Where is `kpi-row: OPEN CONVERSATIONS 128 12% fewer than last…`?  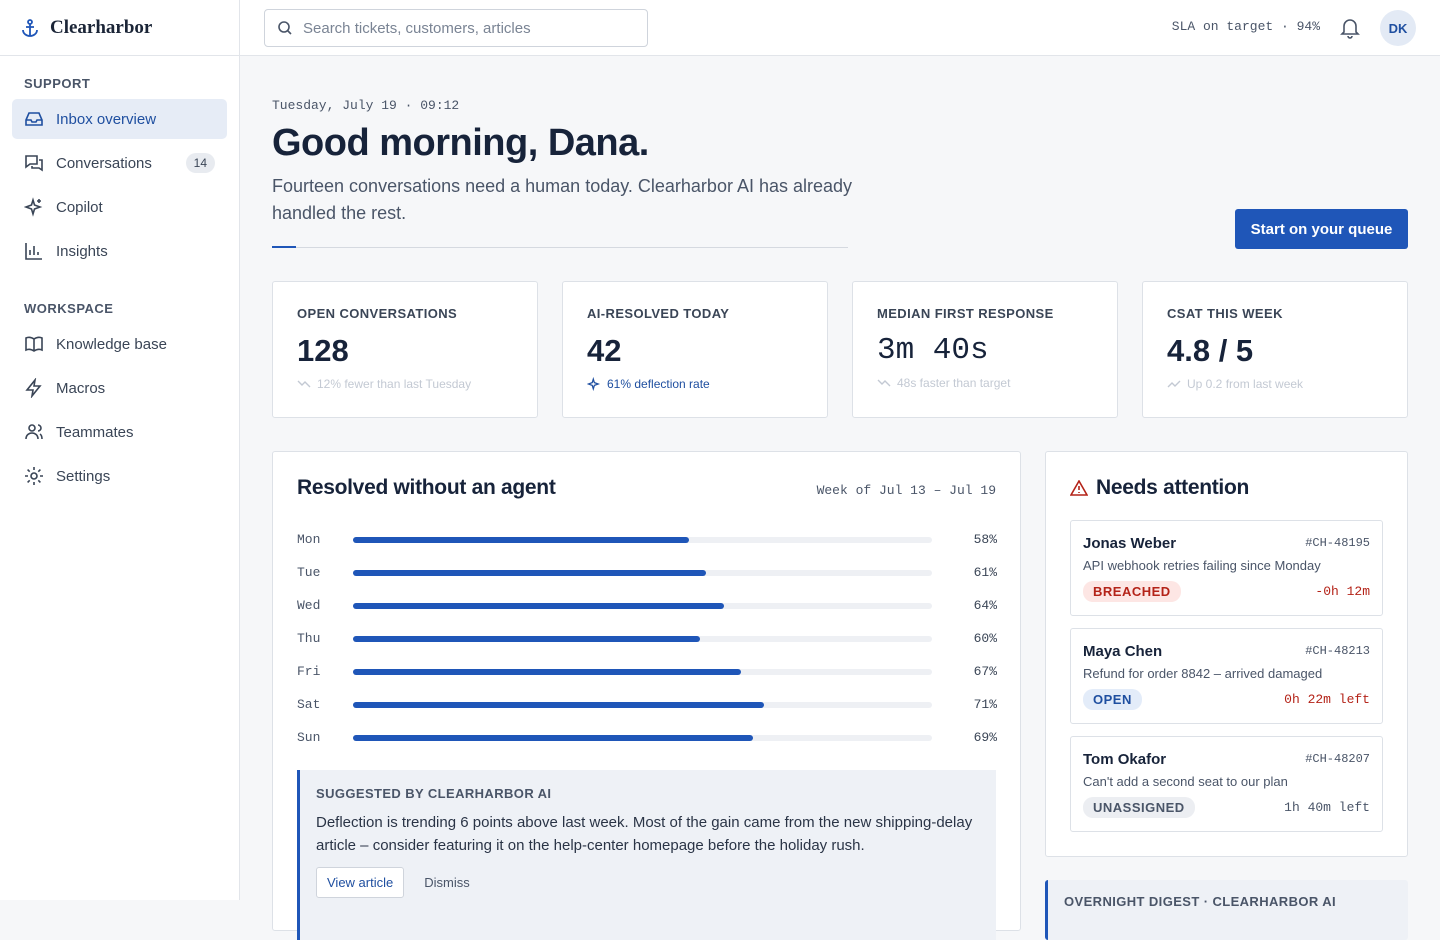 kpi-row: OPEN CONVERSATIONS 128 12% fewer than last… is located at coordinates (840, 349).